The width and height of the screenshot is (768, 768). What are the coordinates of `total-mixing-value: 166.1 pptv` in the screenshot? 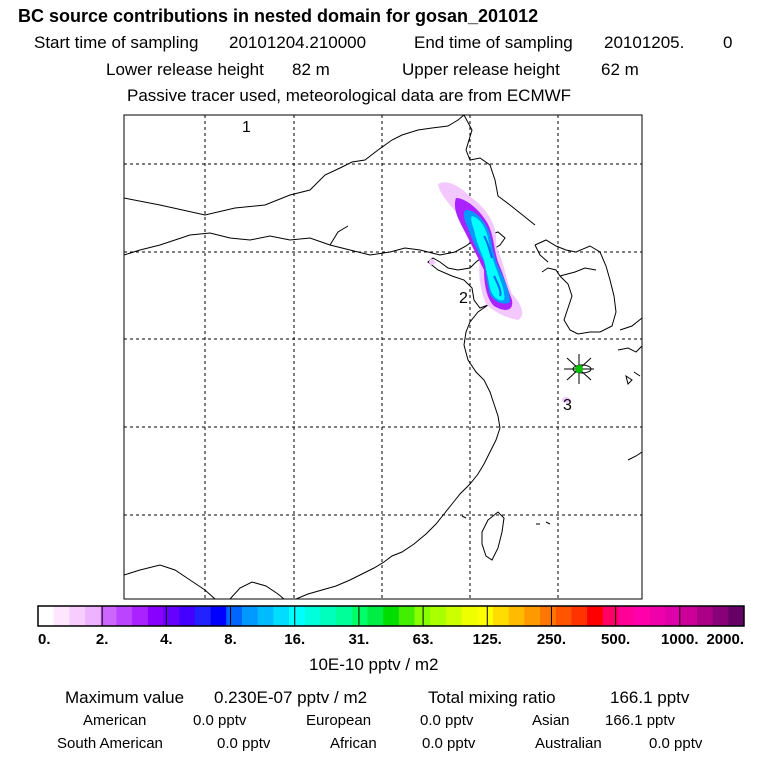 It's located at (650, 697).